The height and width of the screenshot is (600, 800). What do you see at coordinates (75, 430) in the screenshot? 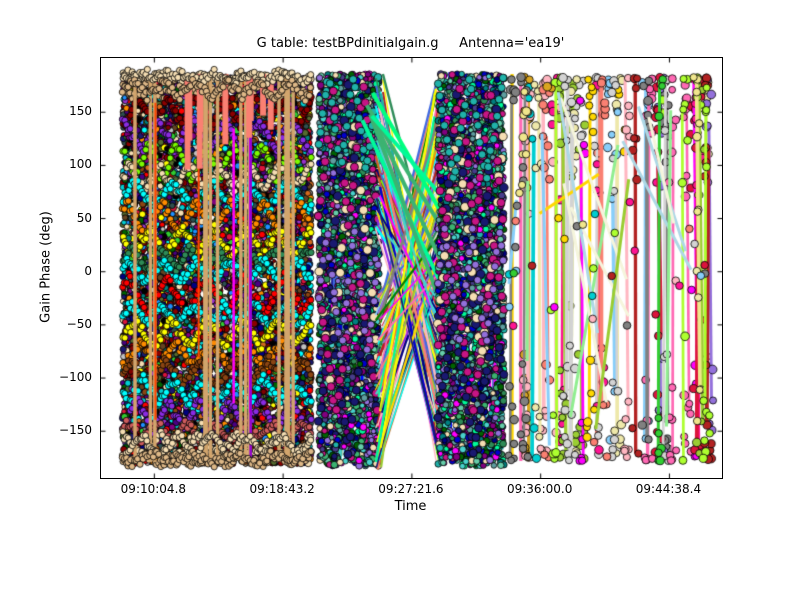
I see `y-tick-label: −150` at bounding box center [75, 430].